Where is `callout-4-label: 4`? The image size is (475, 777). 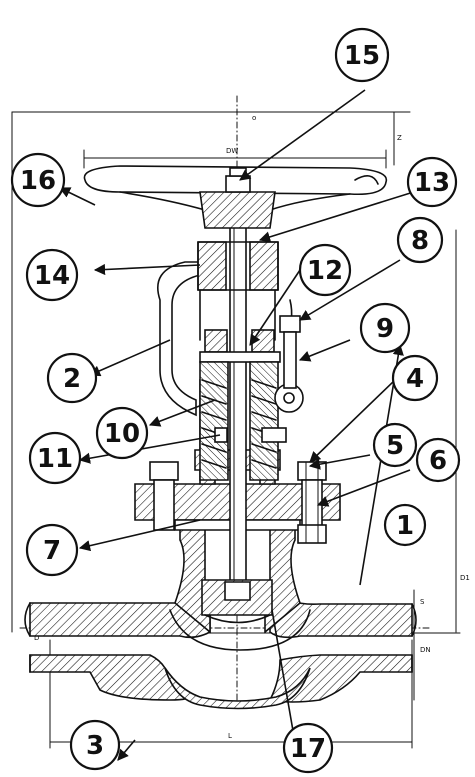
callout-4-label: 4 is located at coordinates (415, 379).